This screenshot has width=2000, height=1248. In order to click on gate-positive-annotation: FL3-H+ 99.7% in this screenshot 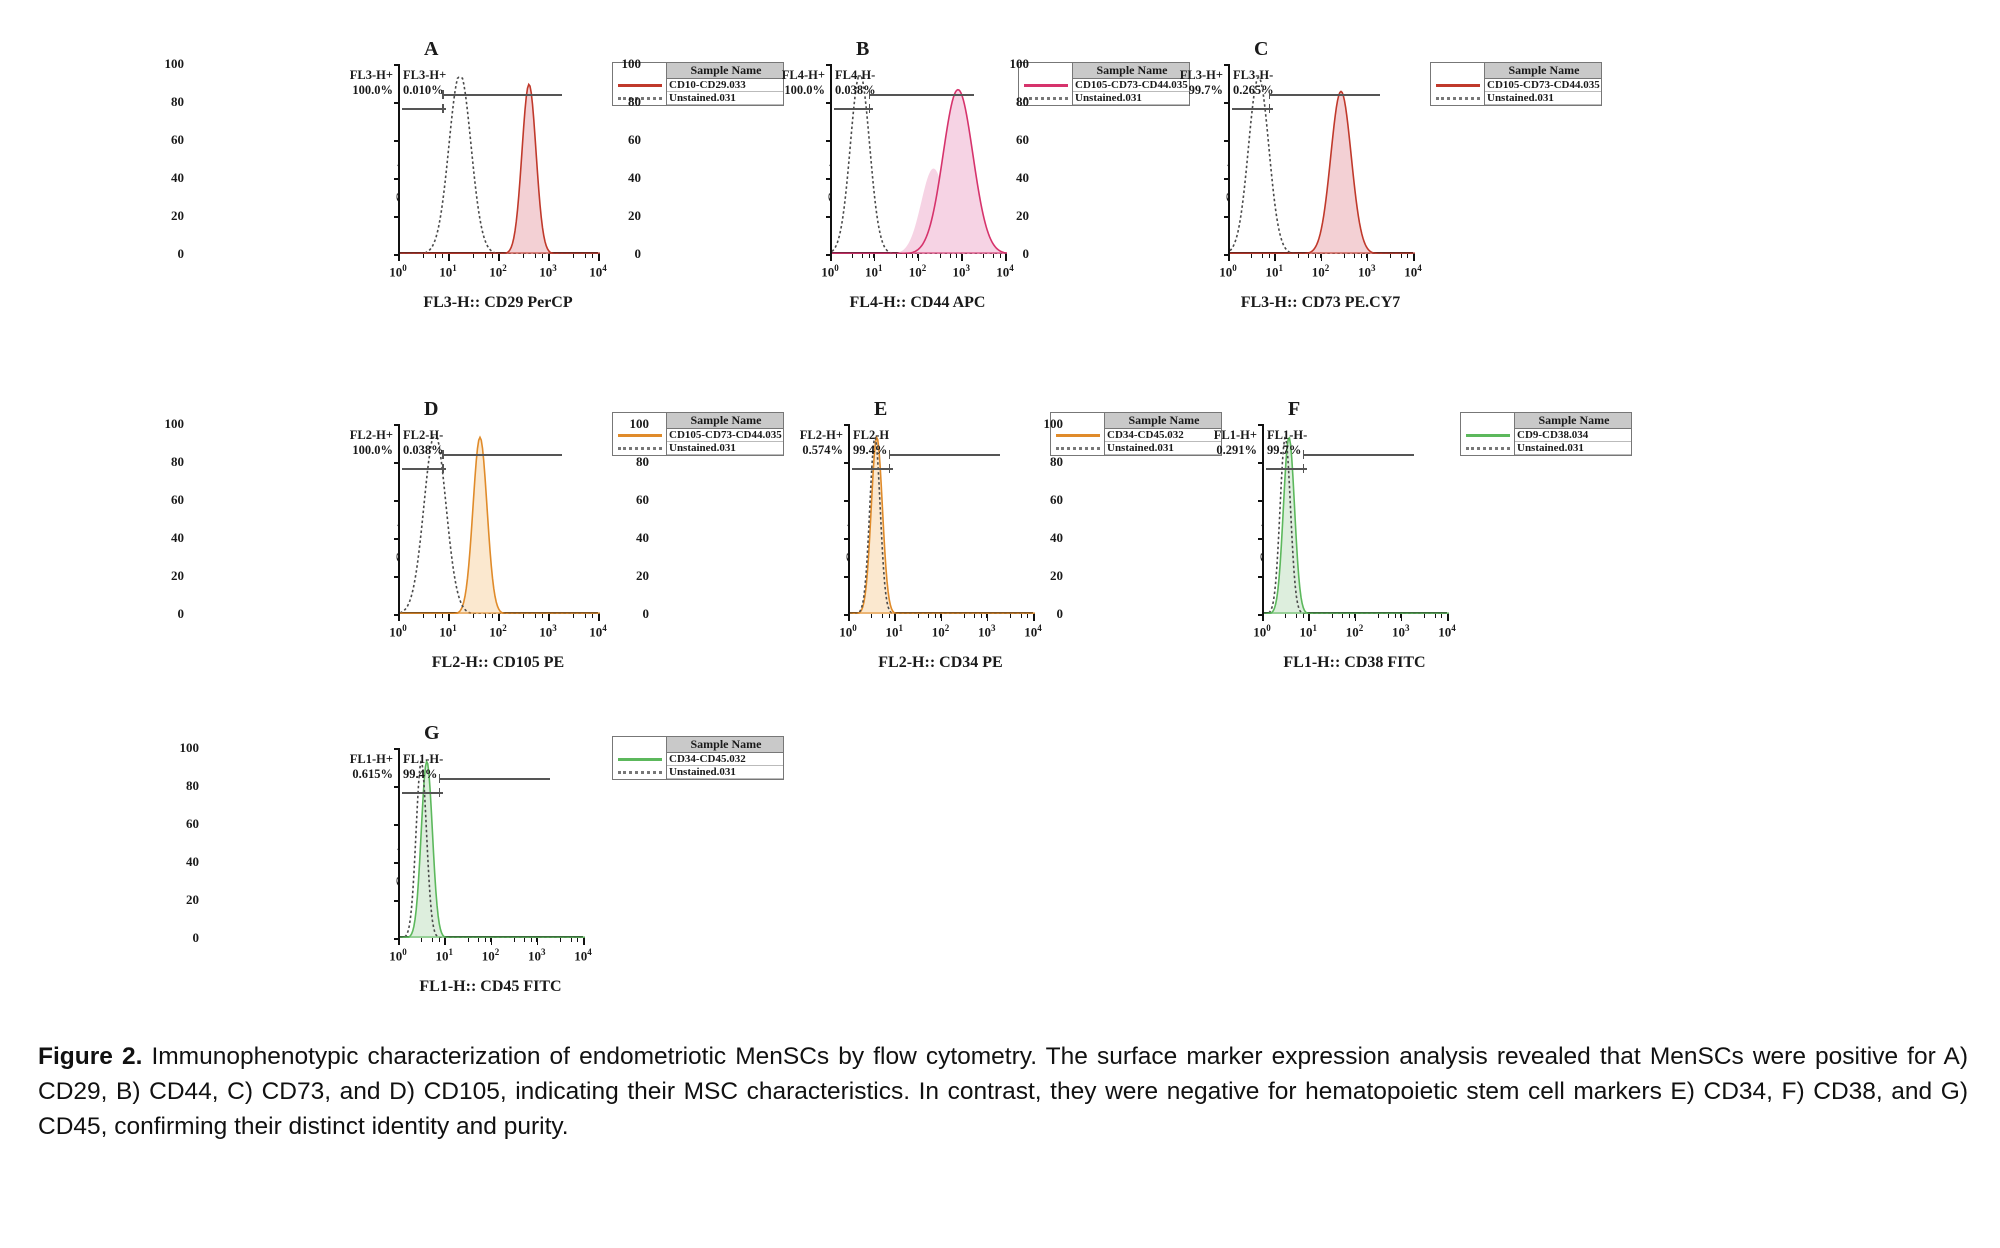, I will do `click(1201, 83)`.